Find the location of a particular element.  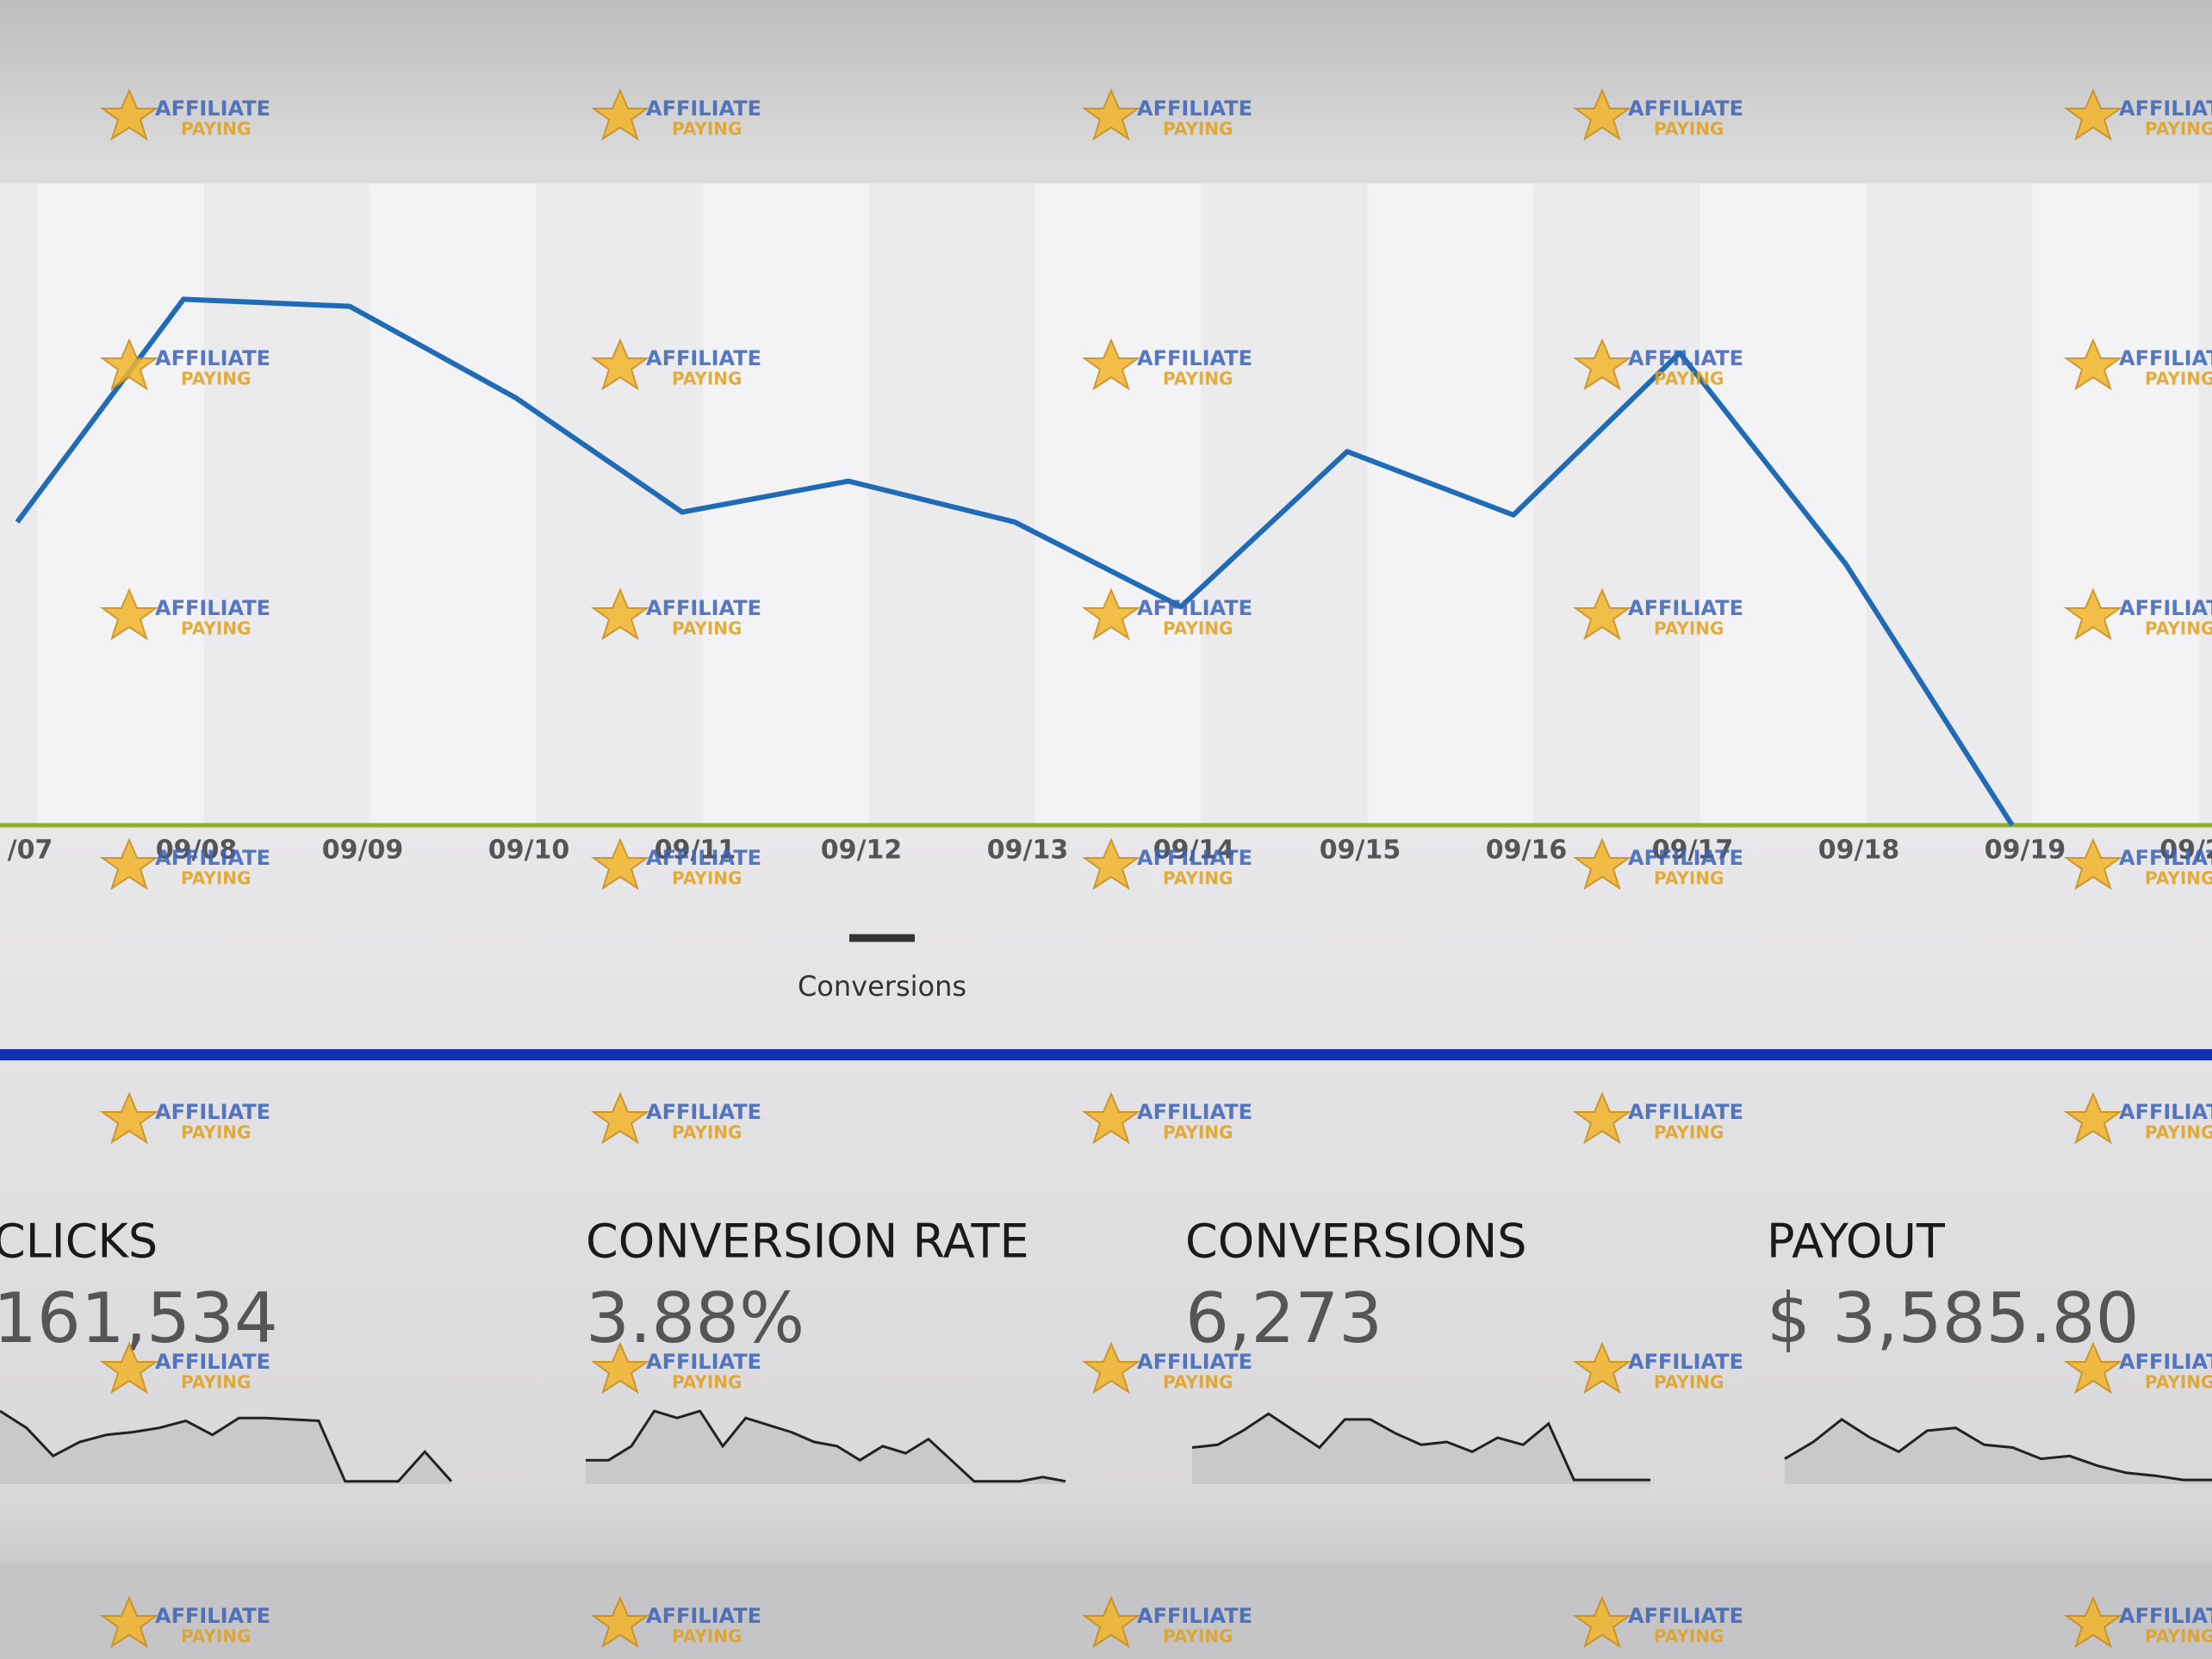

x-tick-label: 09/18 is located at coordinates (1858, 851).